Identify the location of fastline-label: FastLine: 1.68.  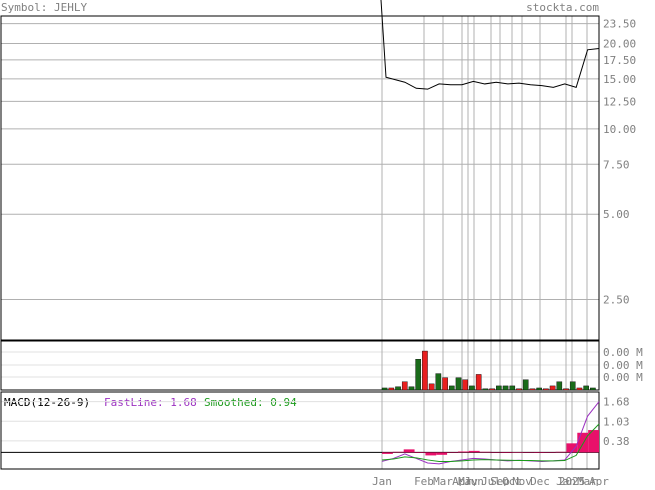
(150, 402).